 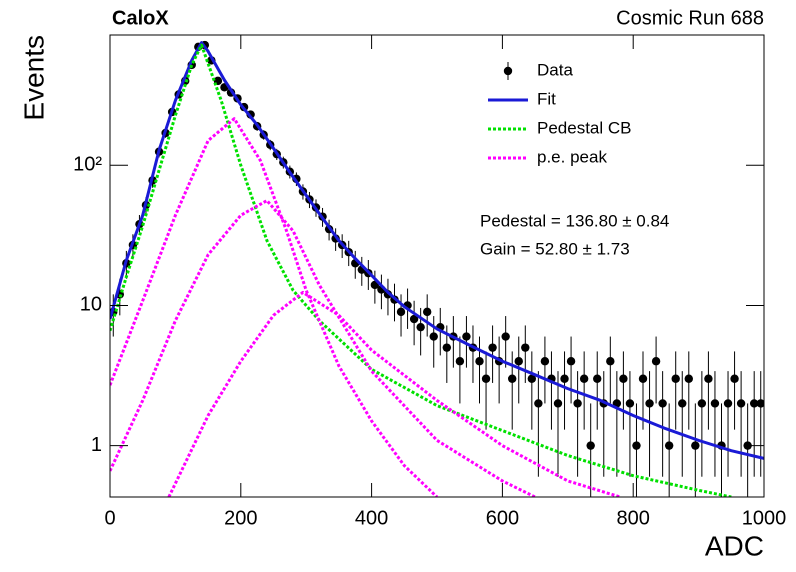 I want to click on y-axis-label: Events, so click(x=33, y=78).